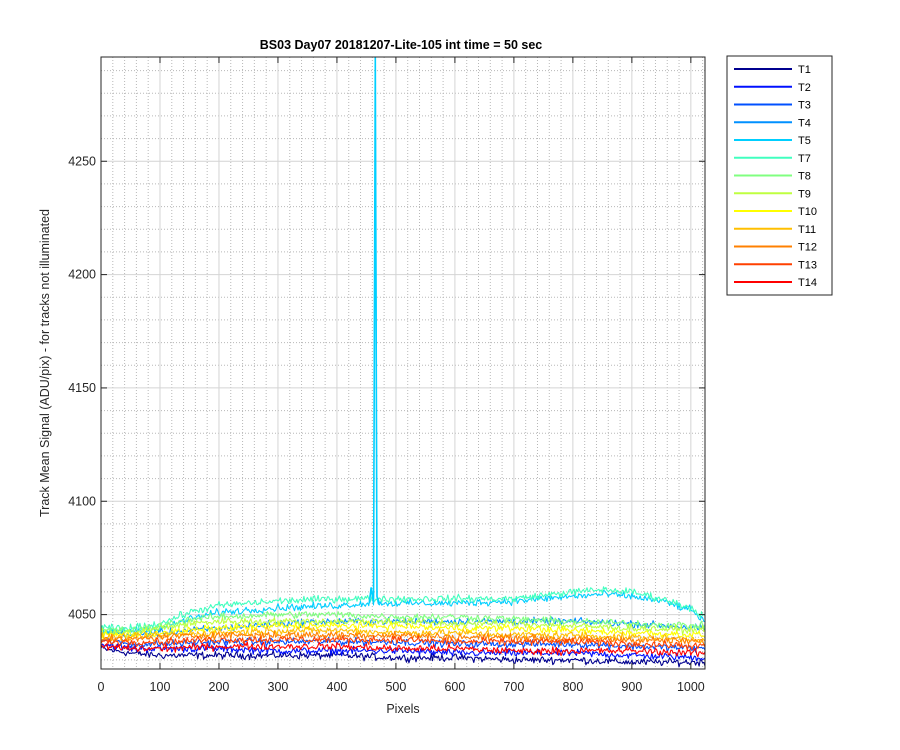  Describe the element at coordinates (374, 330) in the screenshot. I see `series-spike-t5` at that location.